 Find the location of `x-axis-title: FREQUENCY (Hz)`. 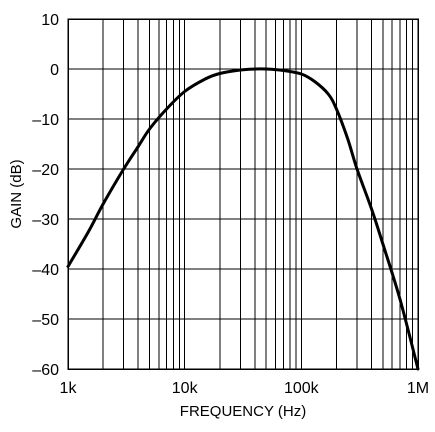

x-axis-title: FREQUENCY (Hz) is located at coordinates (243, 411).